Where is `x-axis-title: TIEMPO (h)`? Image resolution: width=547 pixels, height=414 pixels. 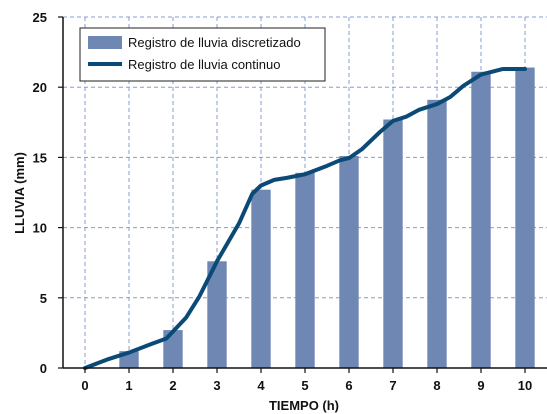 x-axis-title: TIEMPO (h) is located at coordinates (304, 405).